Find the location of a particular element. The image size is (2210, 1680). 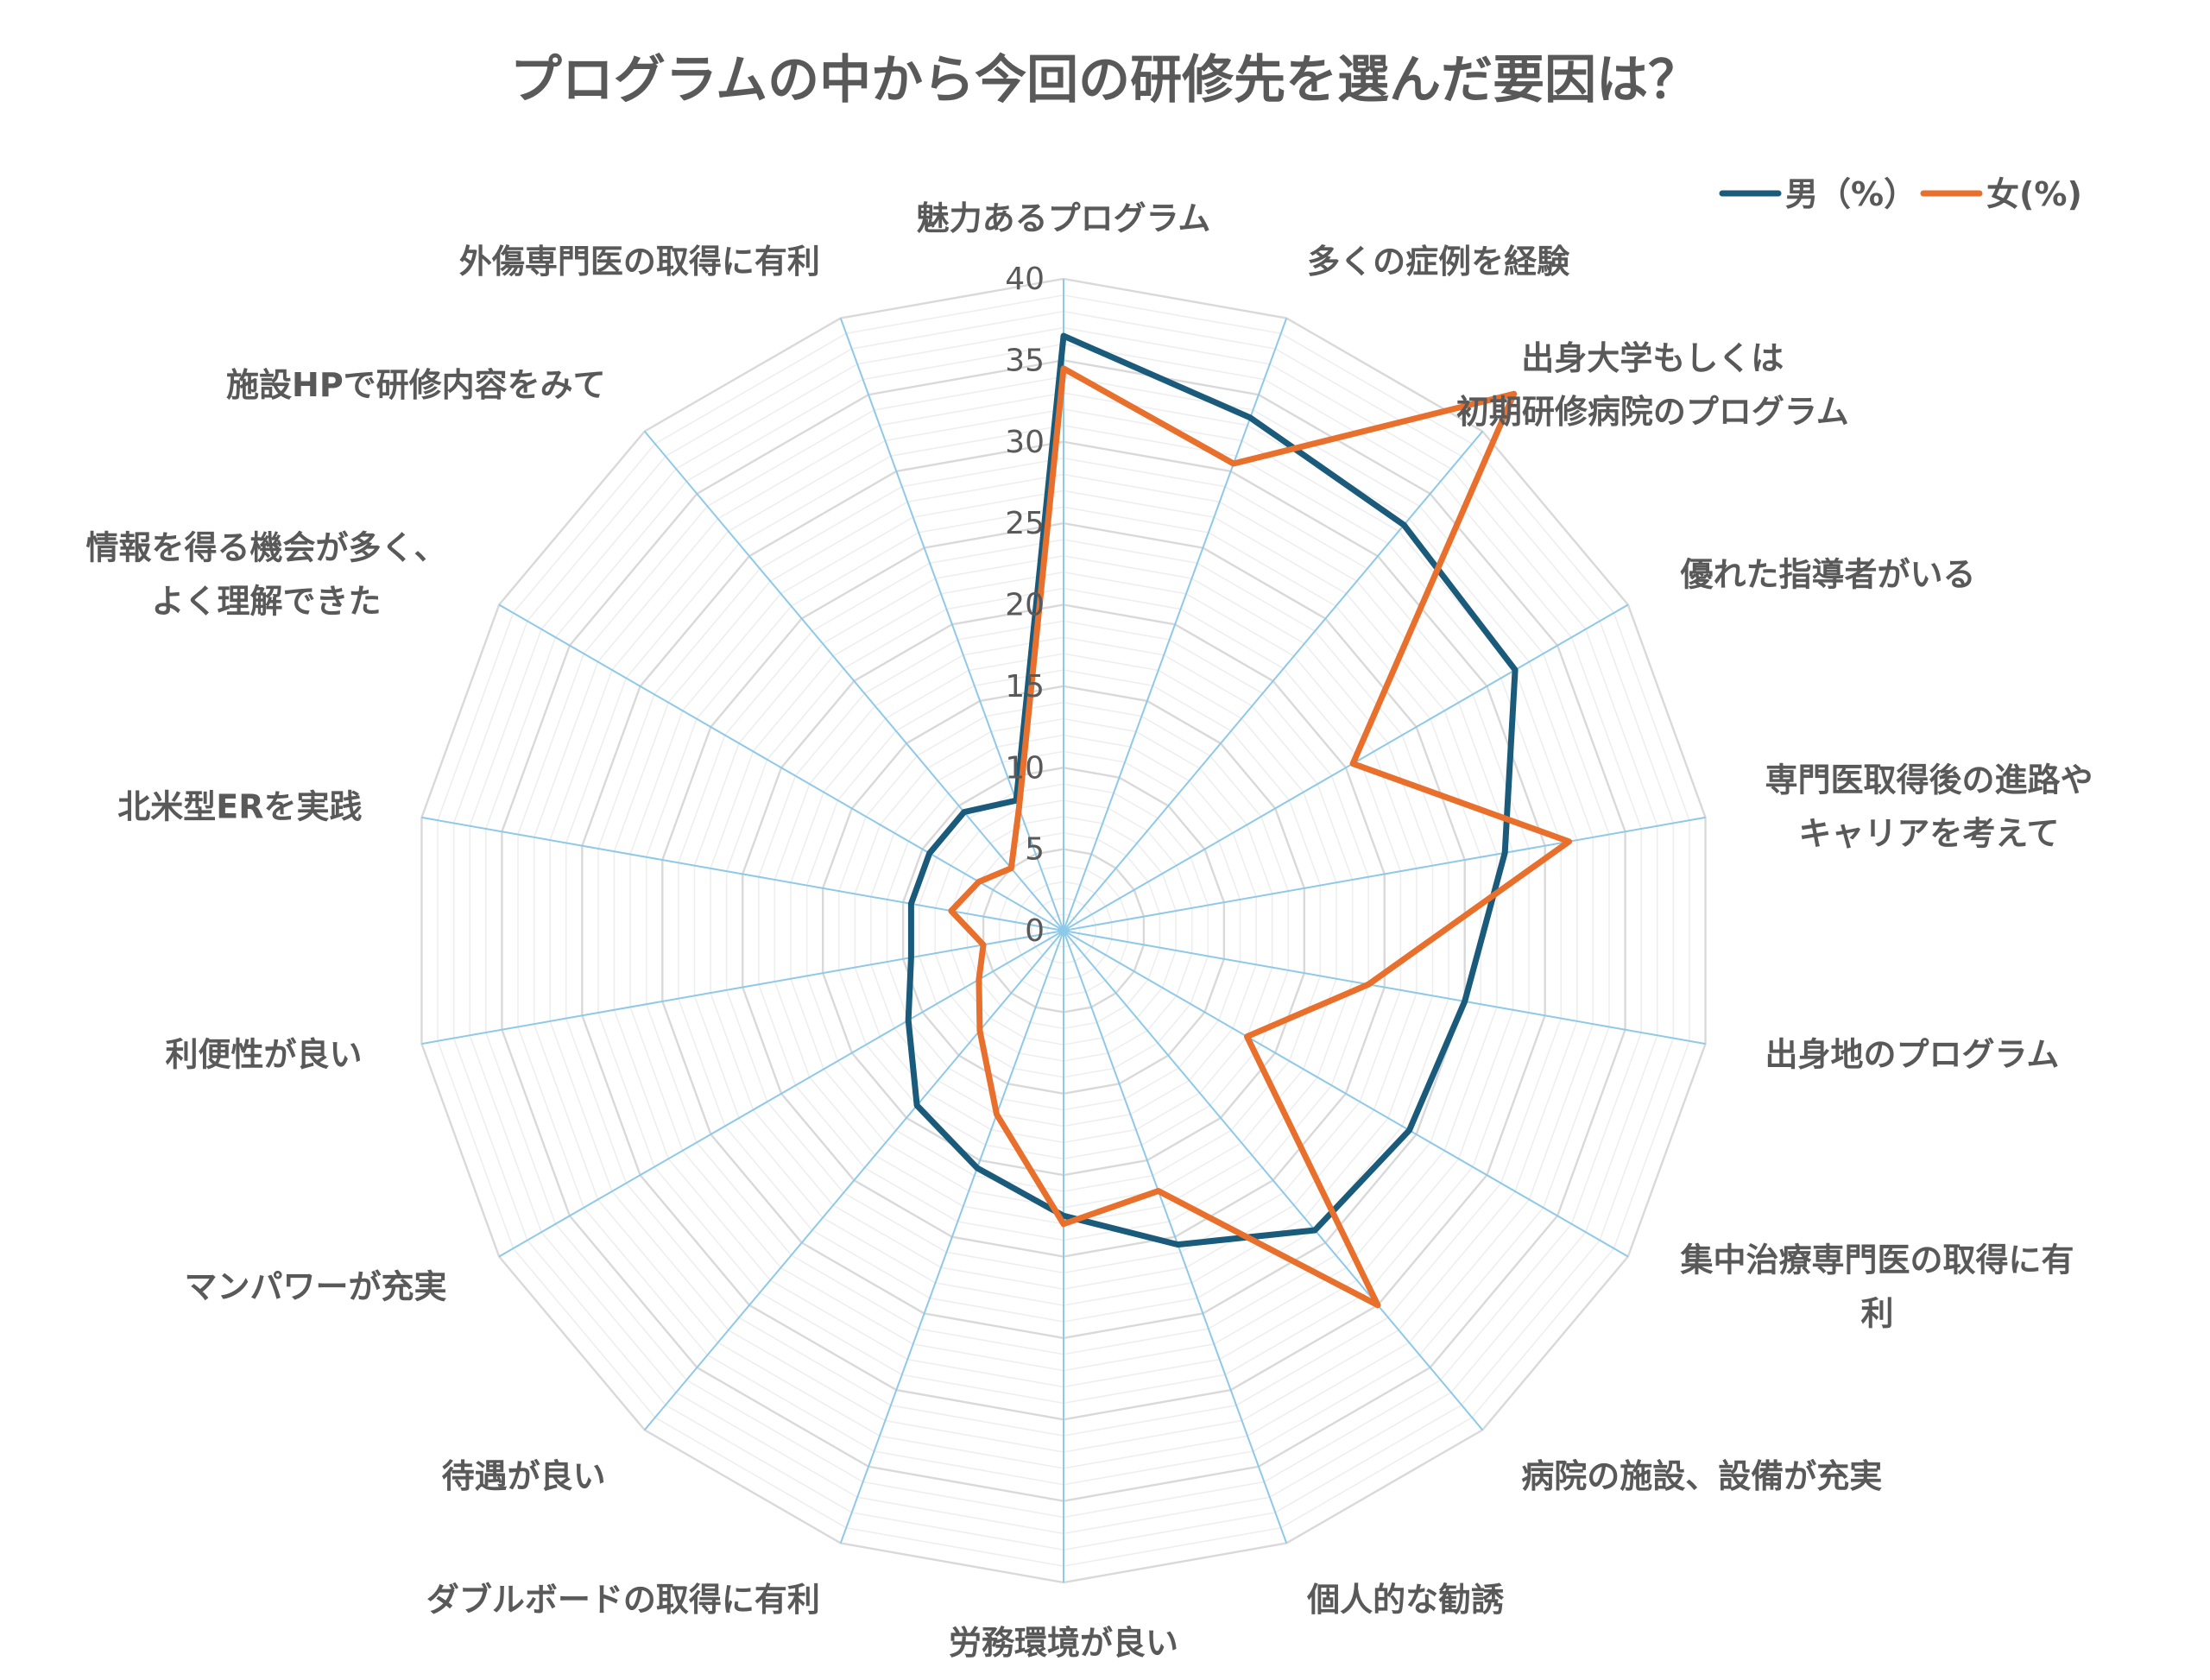

category-label: 集中治療専門医の取得に有 is located at coordinates (1876, 1260).